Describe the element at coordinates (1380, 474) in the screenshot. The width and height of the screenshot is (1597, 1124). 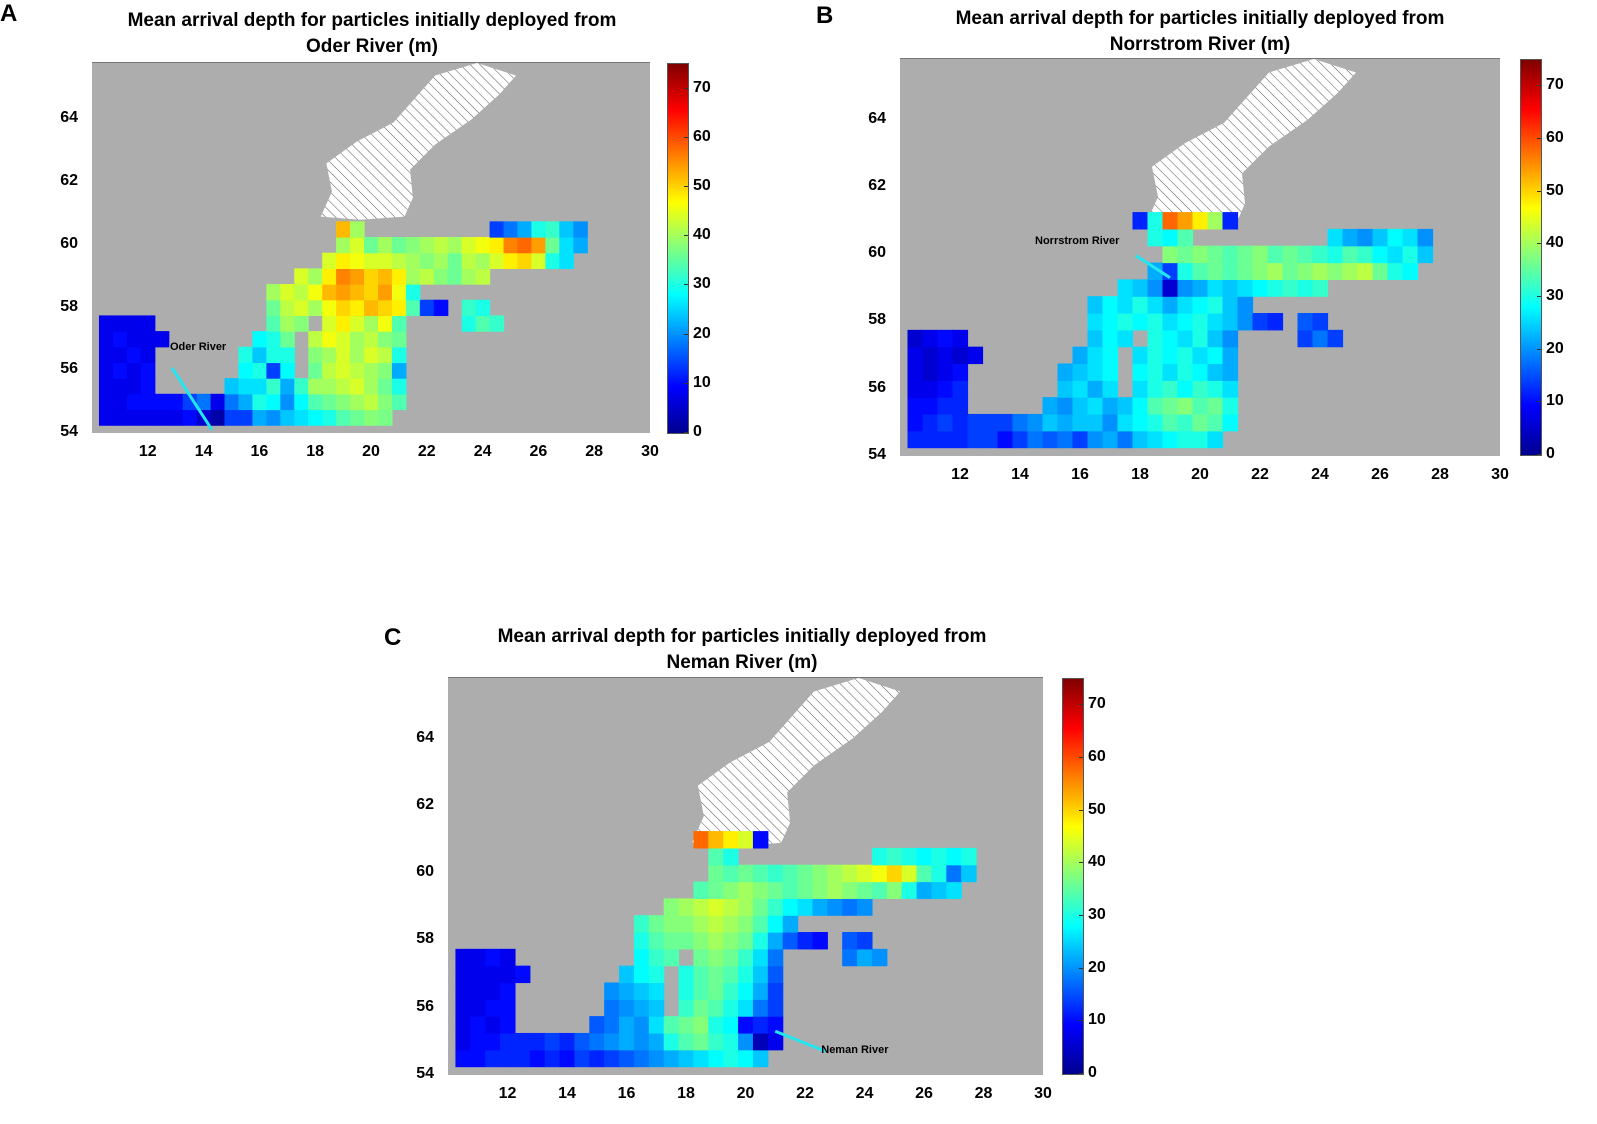
I see `x-tick-label: 26` at that location.